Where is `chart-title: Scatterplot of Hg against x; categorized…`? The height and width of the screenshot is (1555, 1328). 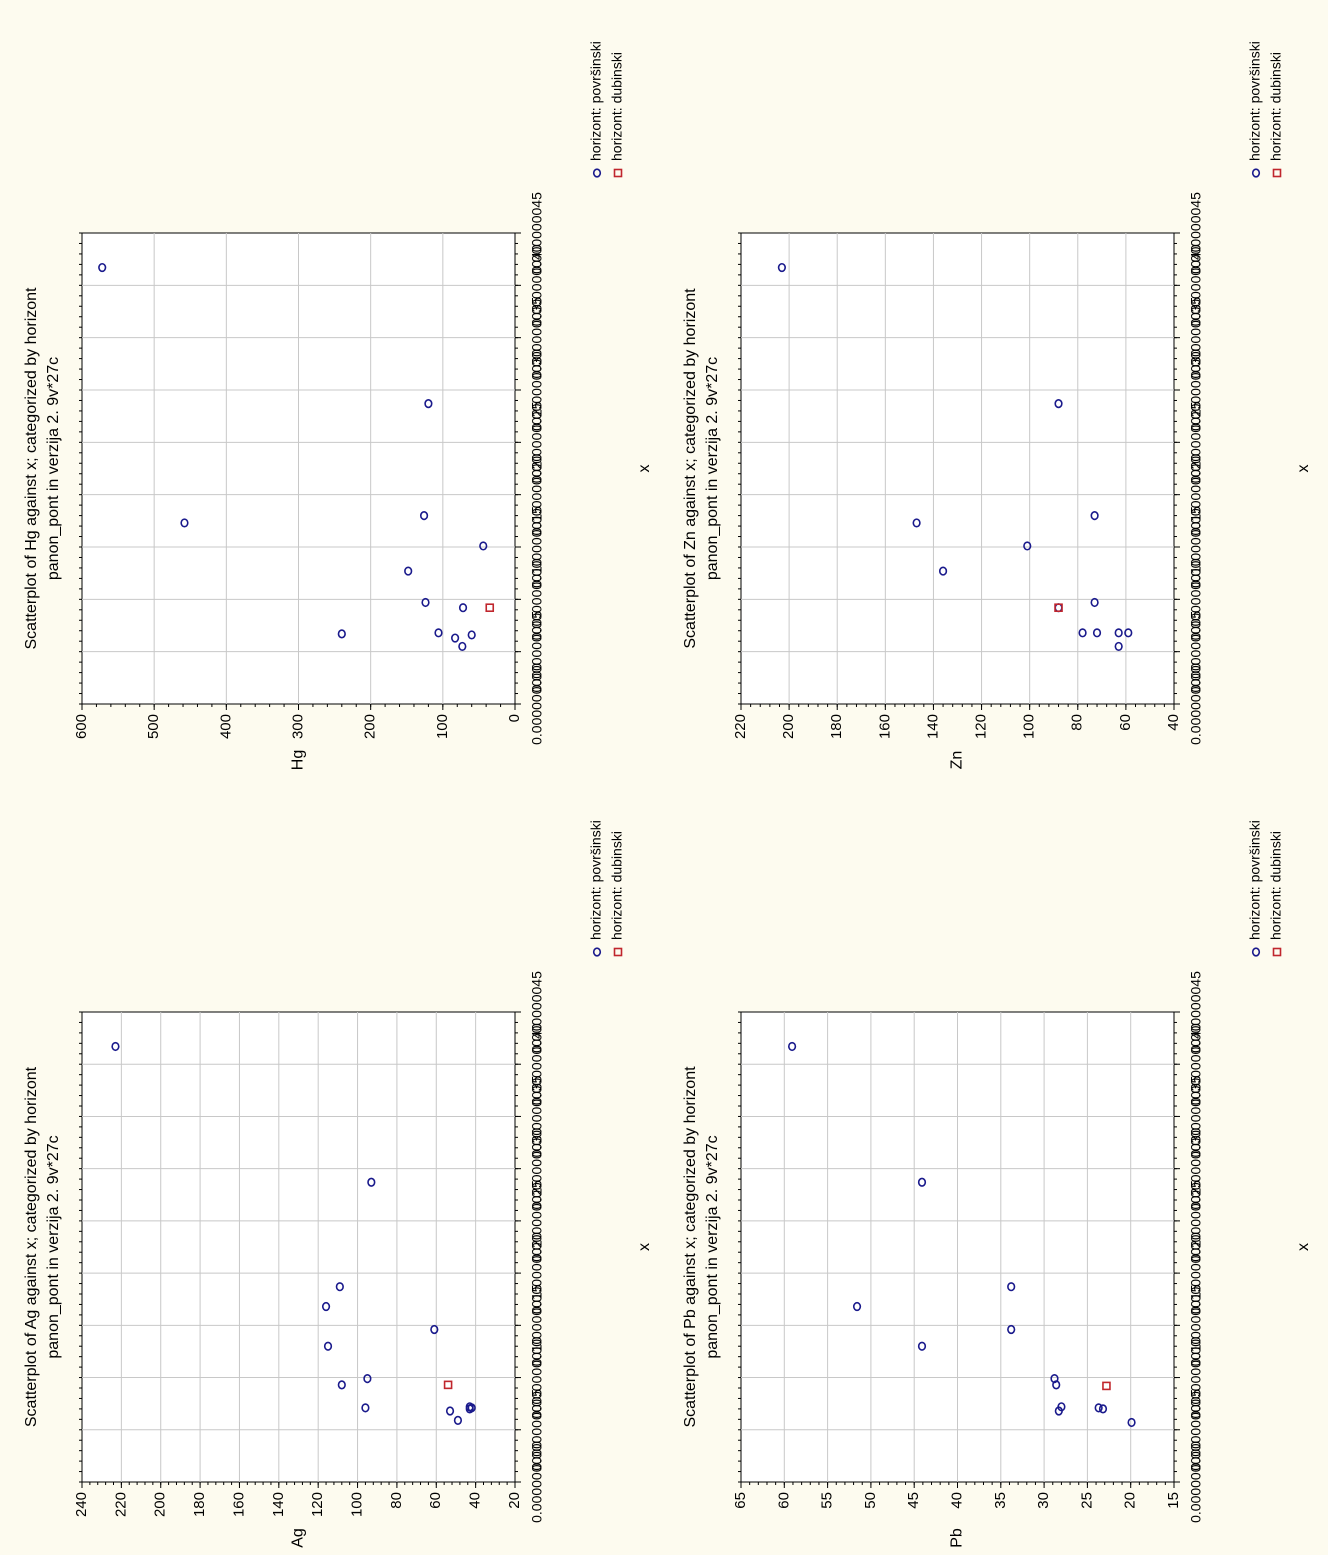 chart-title: Scatterplot of Hg against x; categorized… is located at coordinates (31, 468).